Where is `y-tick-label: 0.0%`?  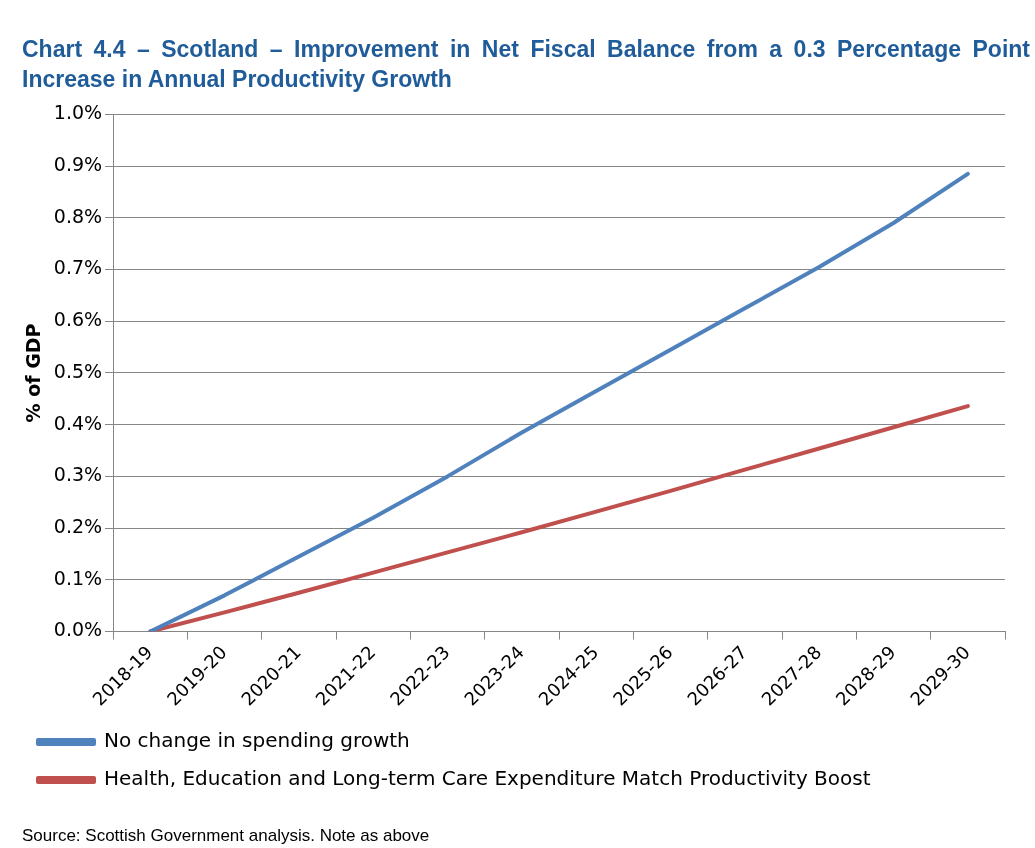 y-tick-label: 0.0% is located at coordinates (78, 629).